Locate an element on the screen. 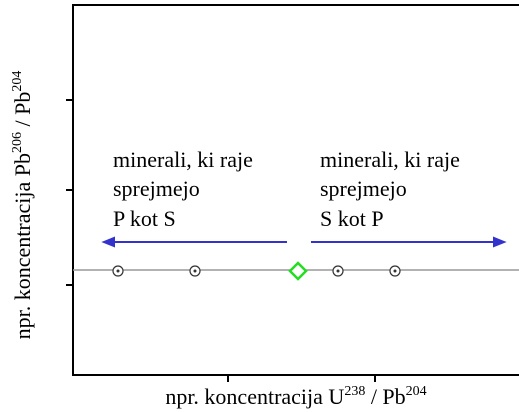  point-dots is located at coordinates (256, 271).